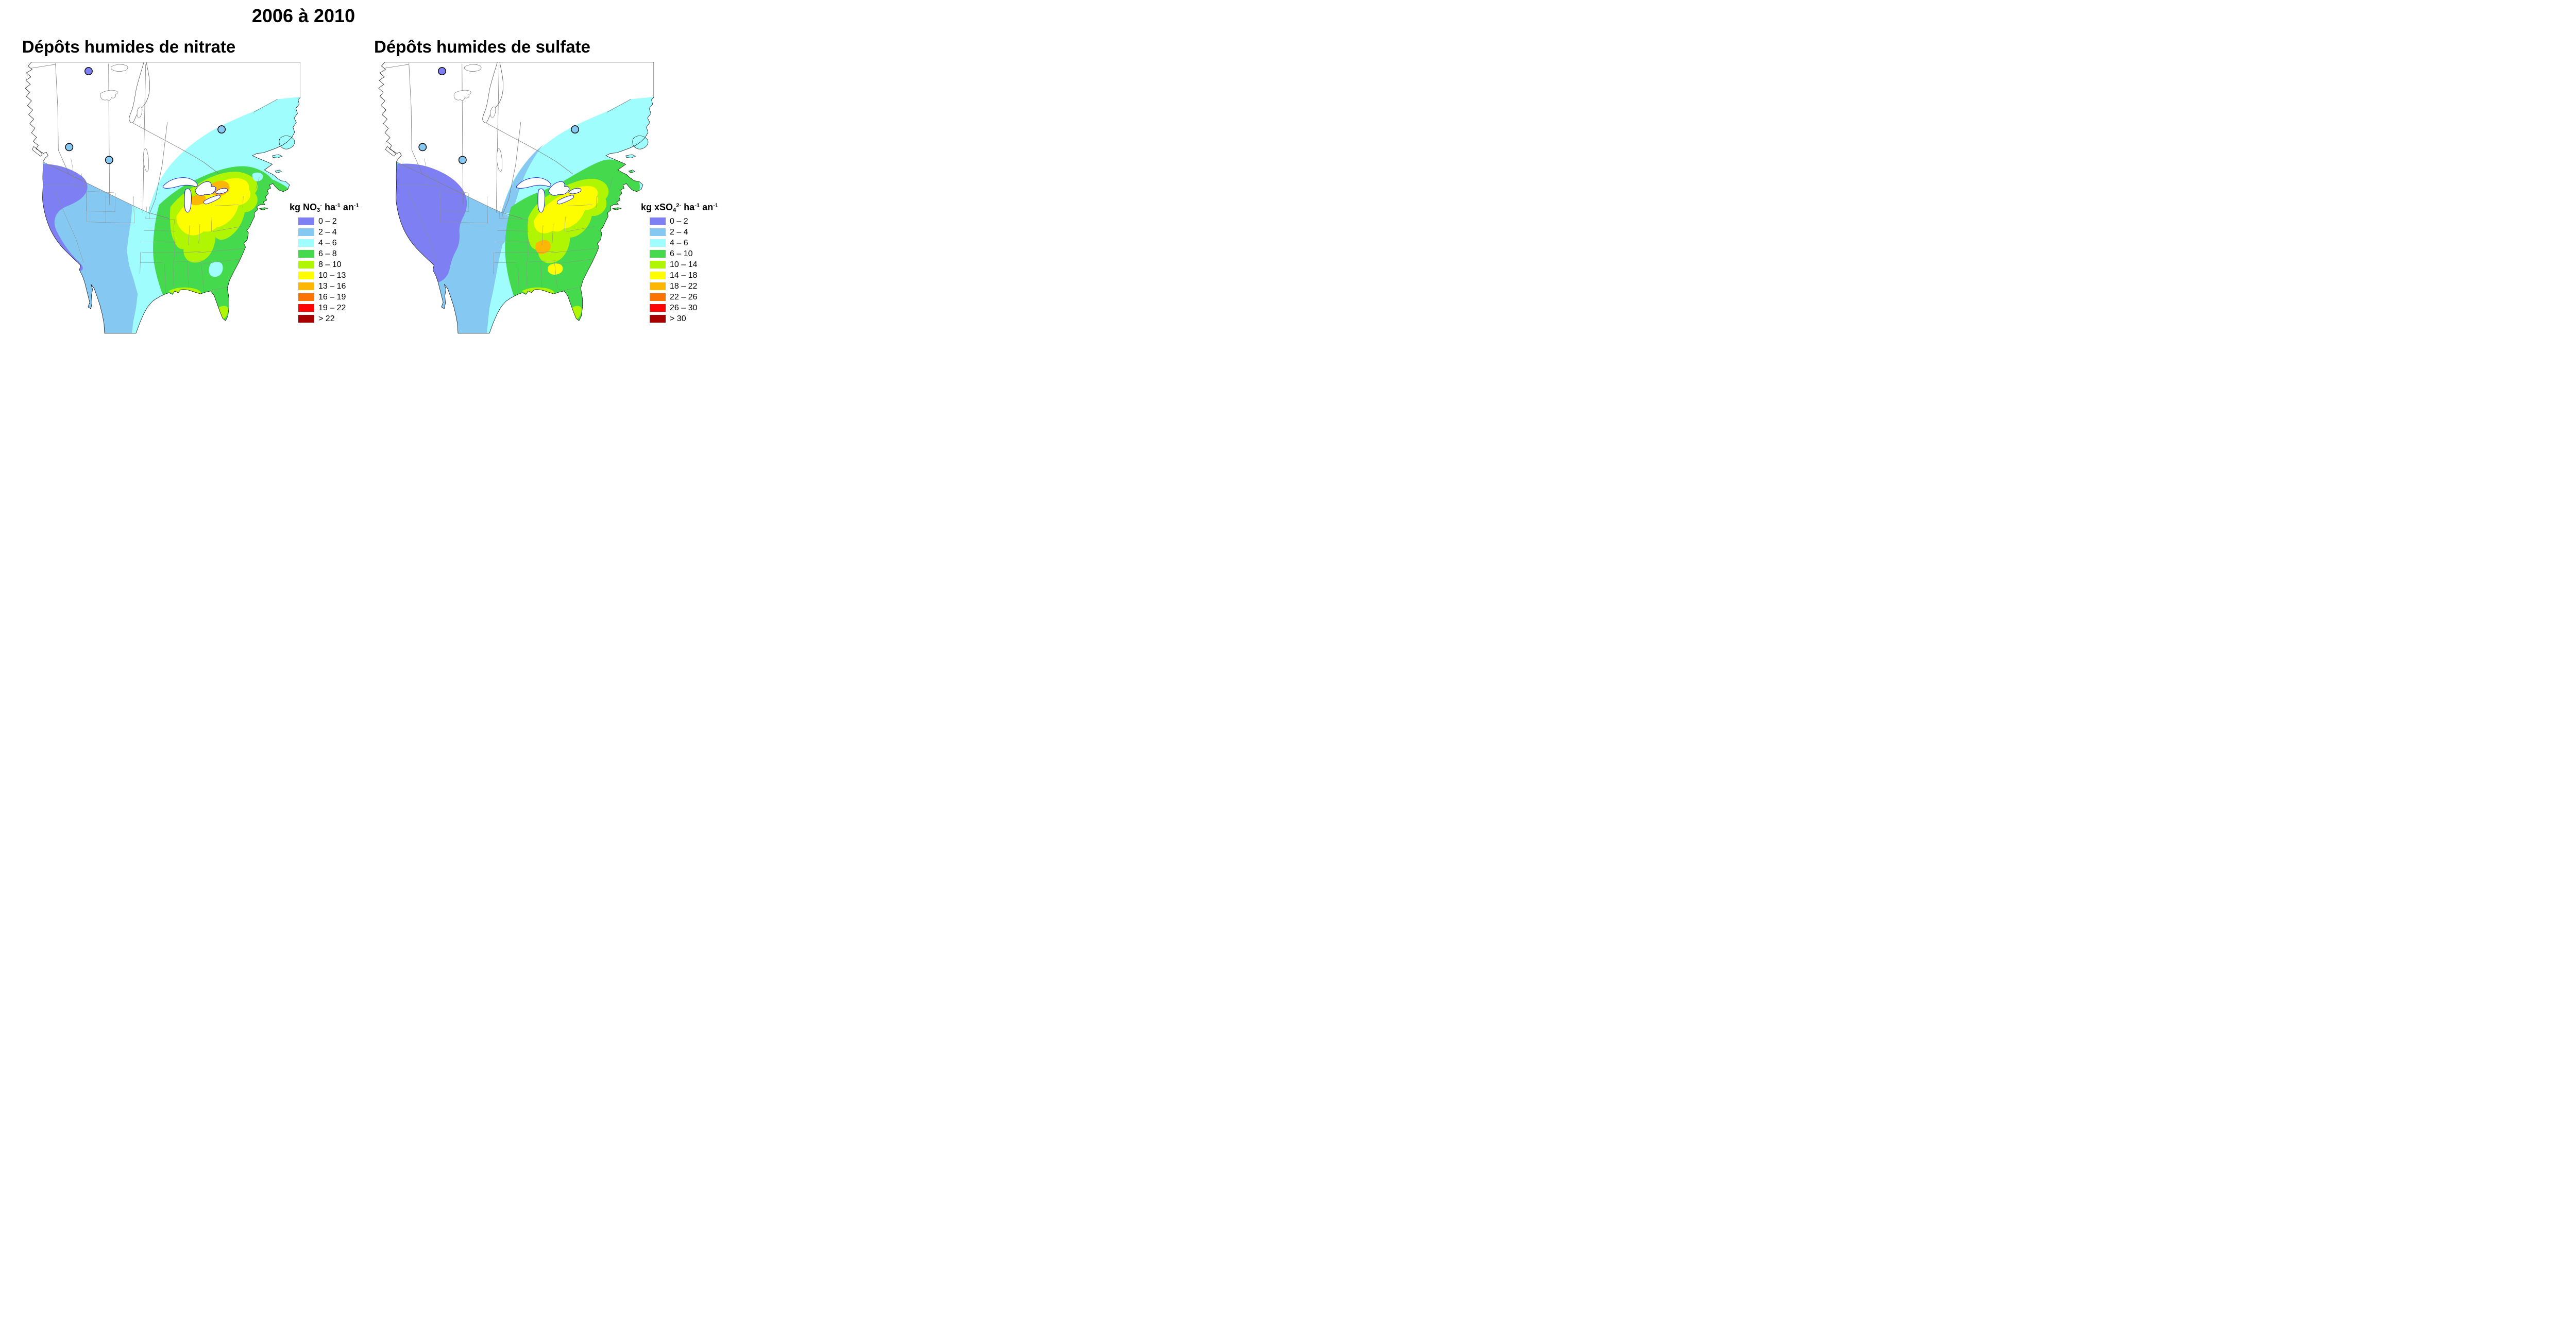  Describe the element at coordinates (330, 264) in the screenshot. I see `legend-label: 8 – 10` at that location.